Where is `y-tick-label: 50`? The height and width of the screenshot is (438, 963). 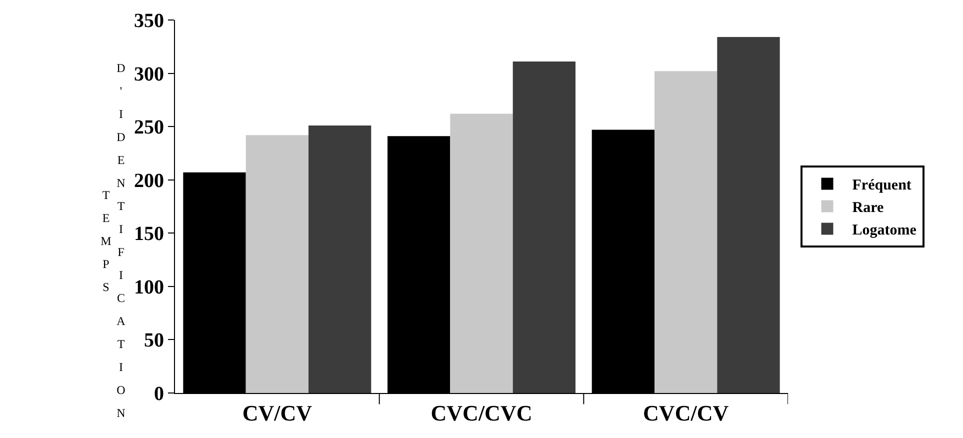
y-tick-label: 50 is located at coordinates (154, 341).